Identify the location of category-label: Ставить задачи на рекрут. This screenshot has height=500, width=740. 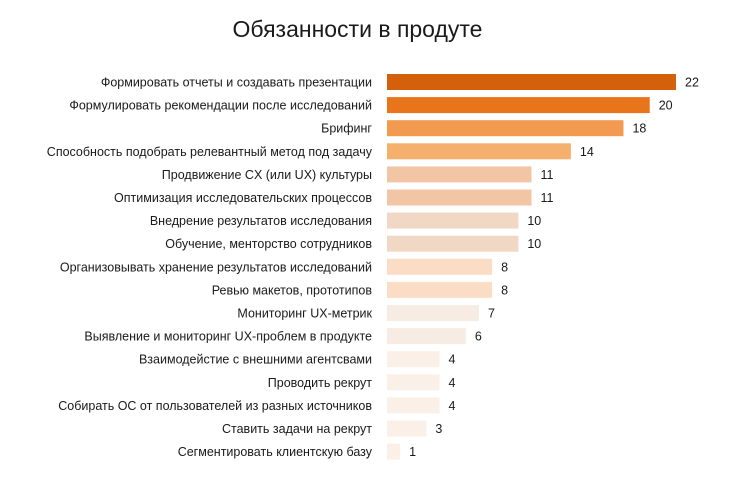
(297, 429).